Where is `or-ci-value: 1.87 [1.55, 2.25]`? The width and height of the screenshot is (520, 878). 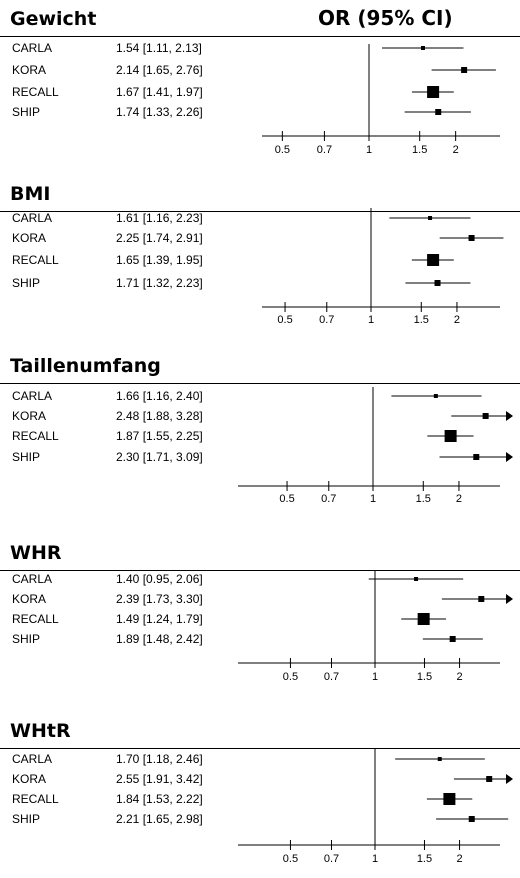 or-ci-value: 1.87 [1.55, 2.25] is located at coordinates (159, 436).